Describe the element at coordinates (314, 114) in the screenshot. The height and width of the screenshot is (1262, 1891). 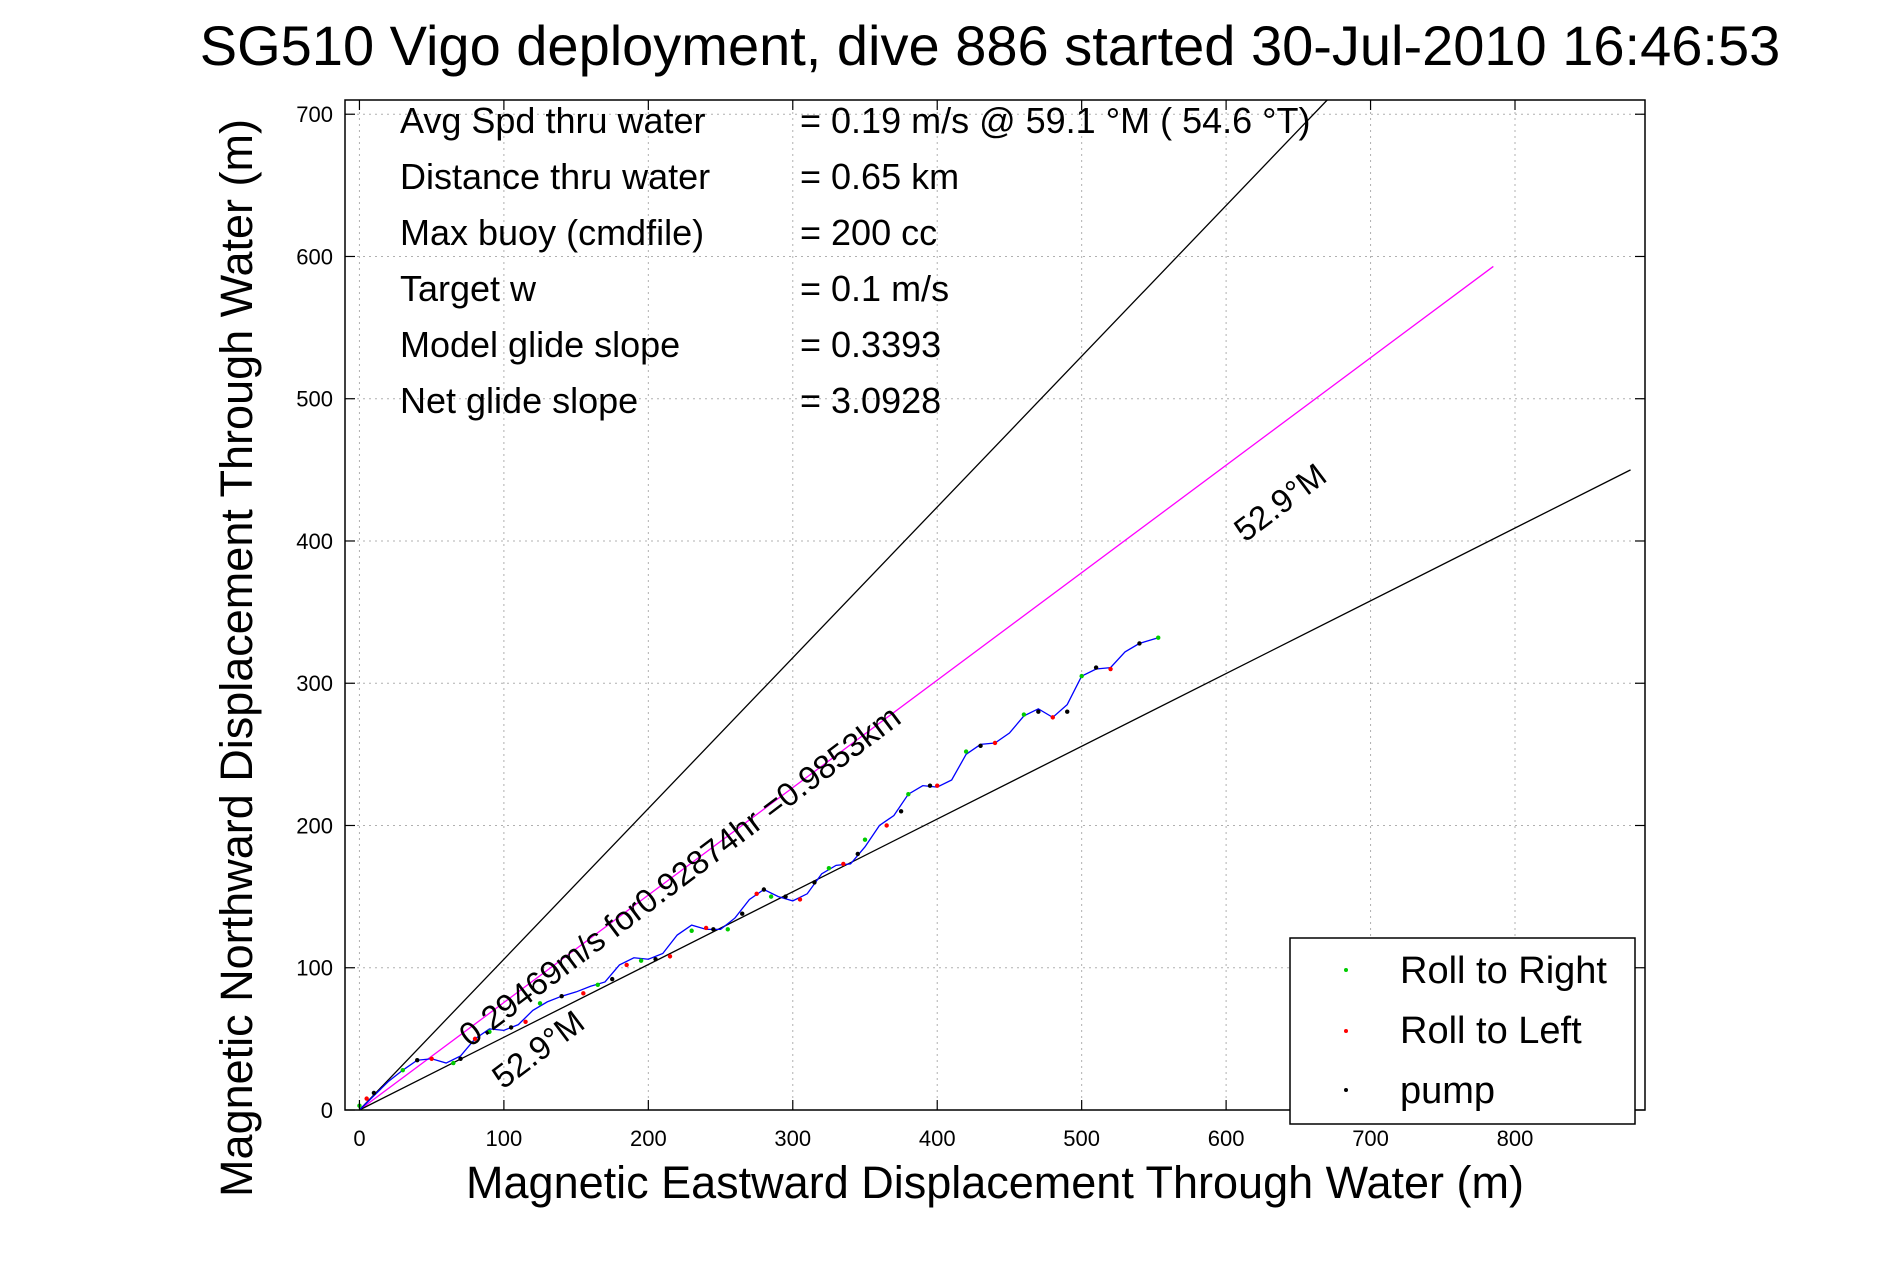
I see `y-tick-label: 700` at that location.